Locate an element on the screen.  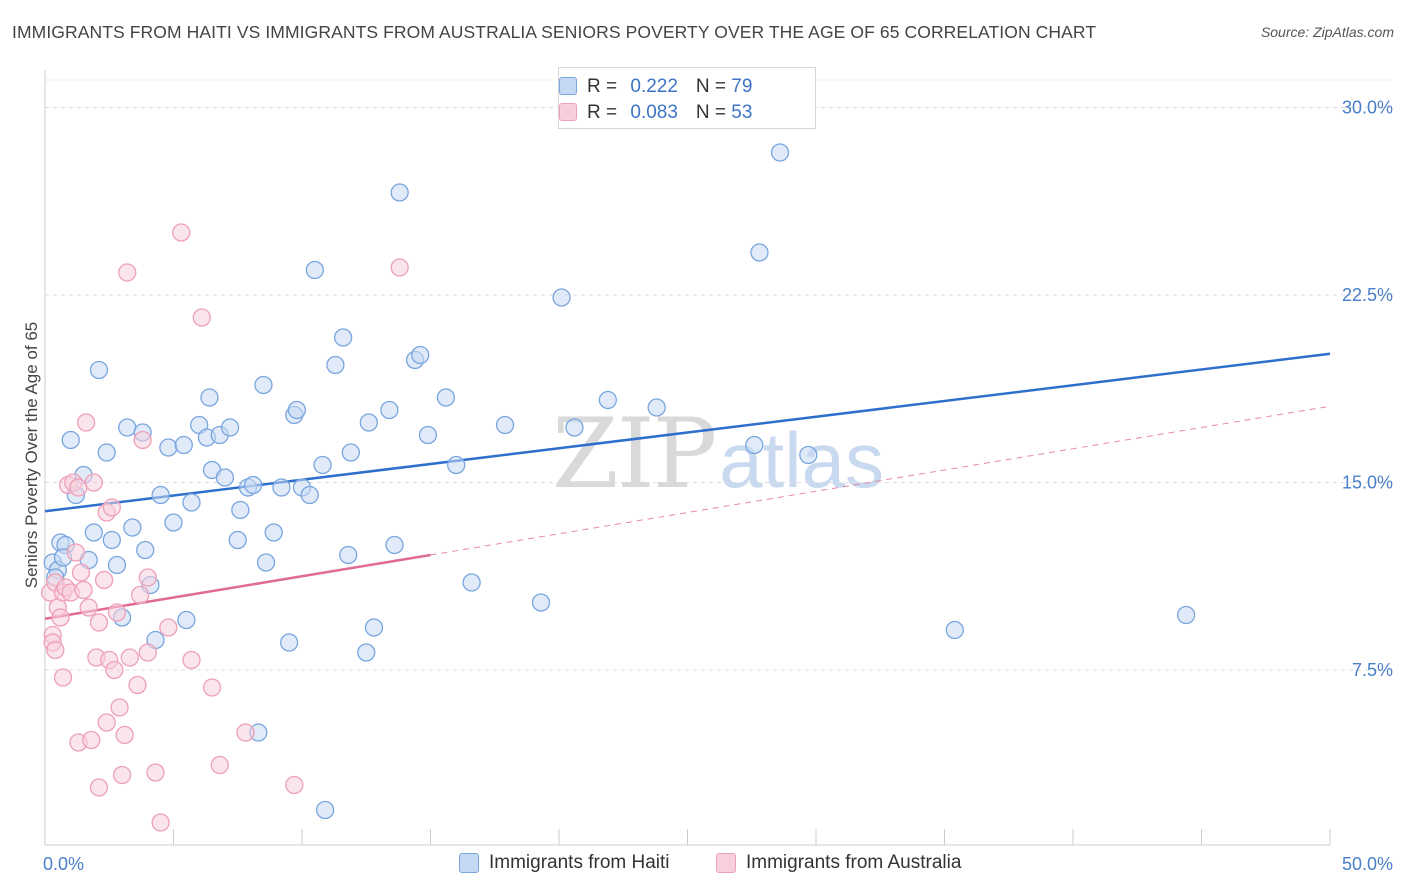
legend-swatch-haiti is located at coordinates (568, 86).